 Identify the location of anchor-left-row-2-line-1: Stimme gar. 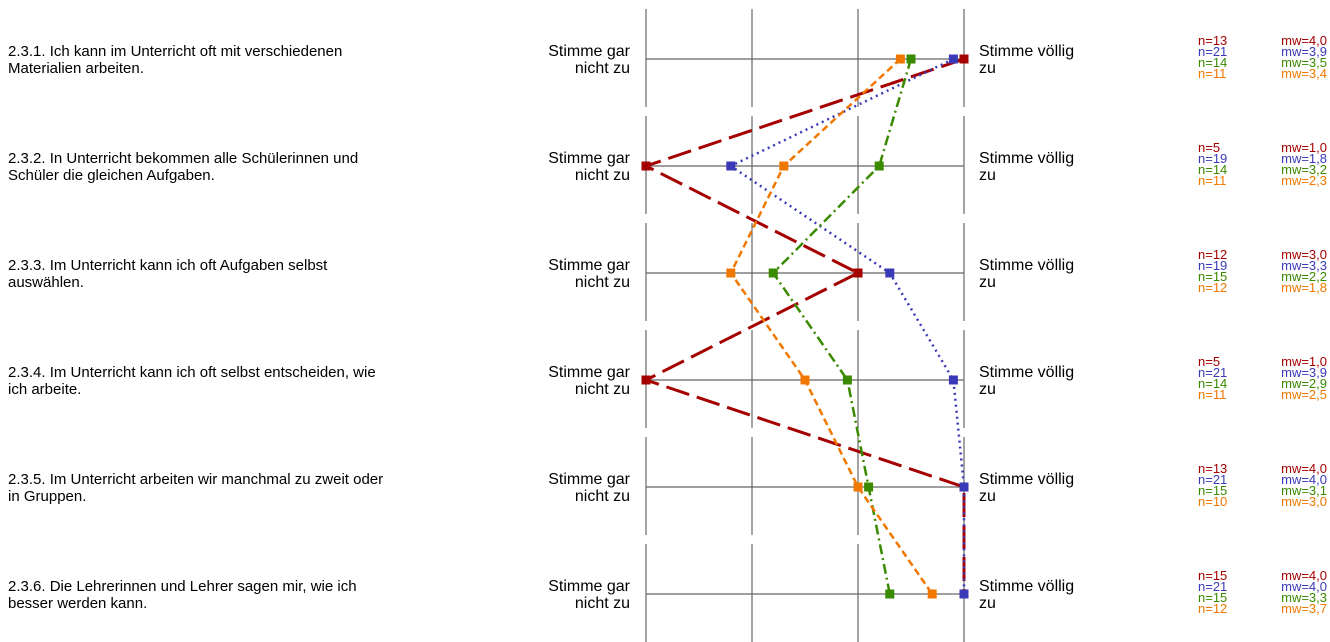
(589, 158).